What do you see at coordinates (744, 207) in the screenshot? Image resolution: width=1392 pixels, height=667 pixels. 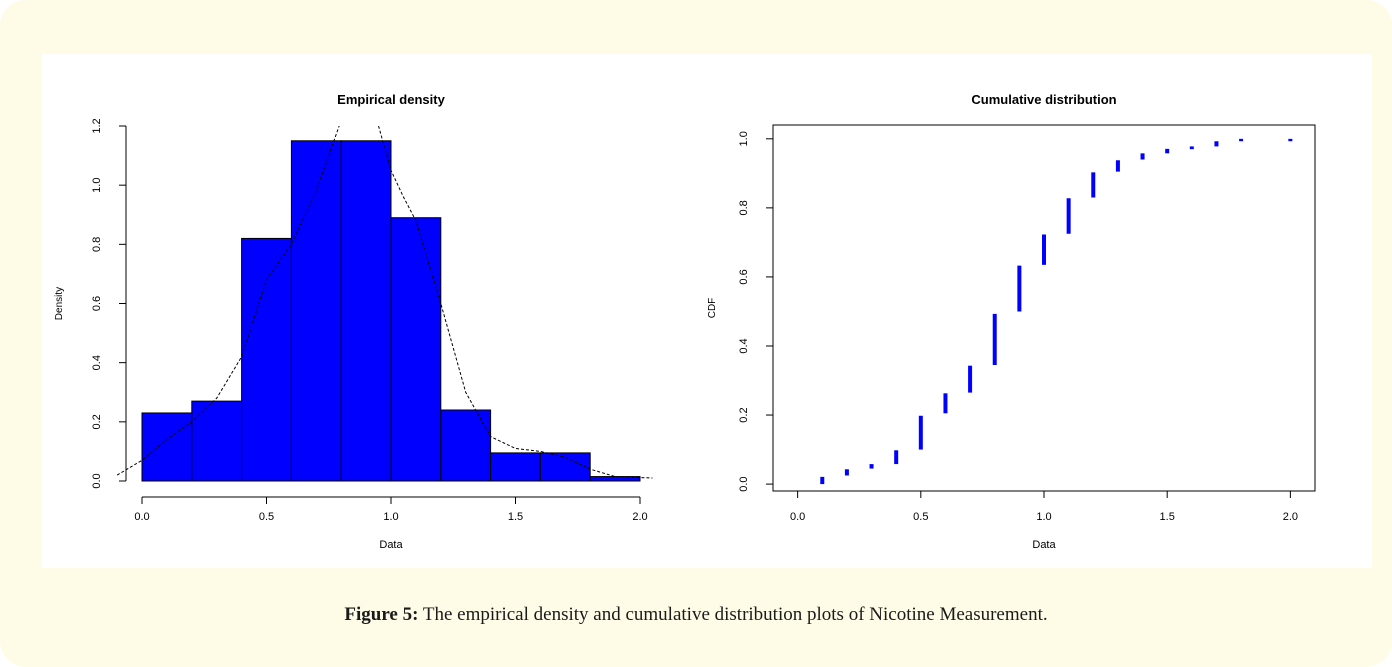 I see `cdf-y-tick-label: 0.8` at bounding box center [744, 207].